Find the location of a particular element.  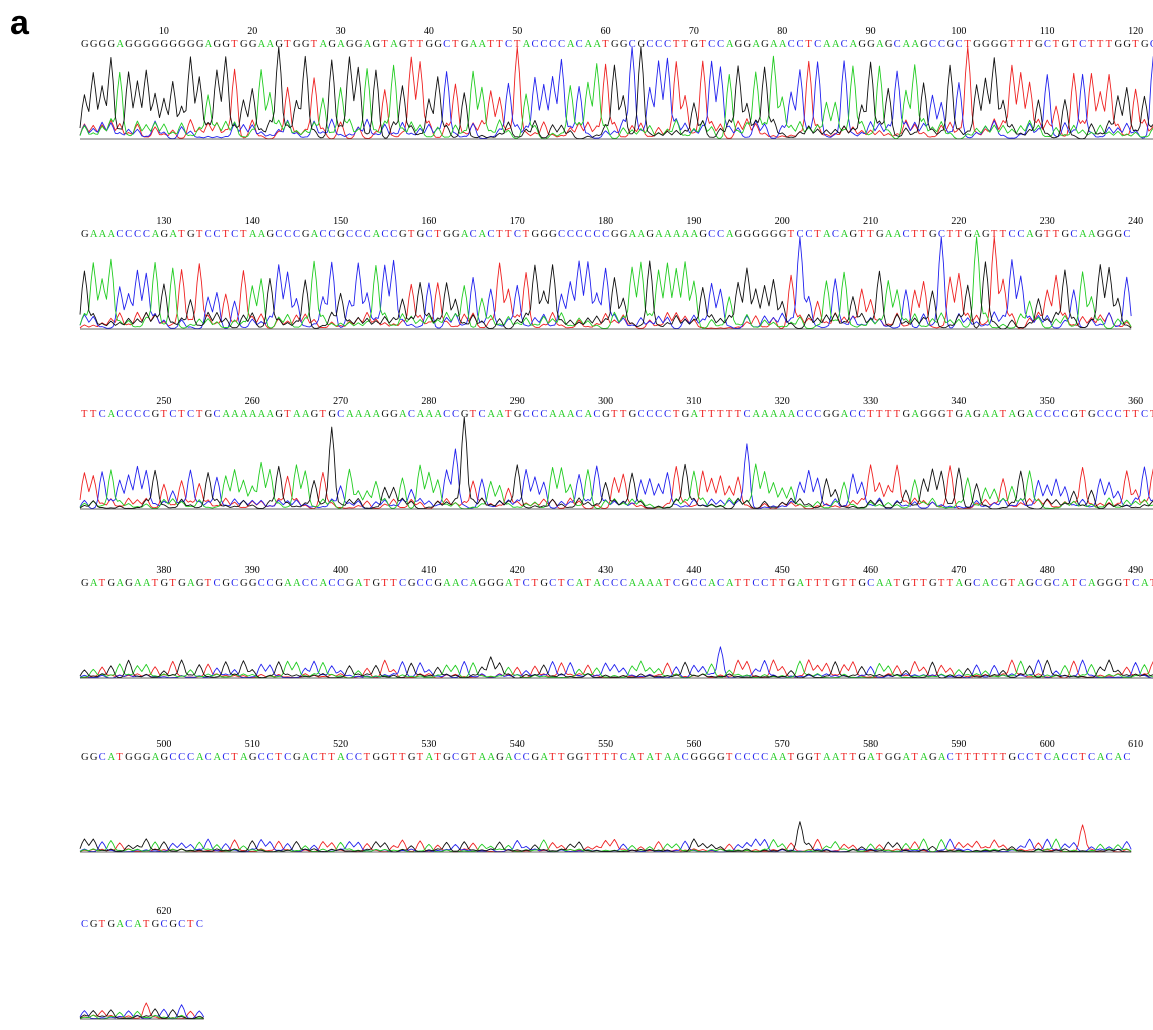

position-tick-label: 10 is located at coordinates (164, 31).